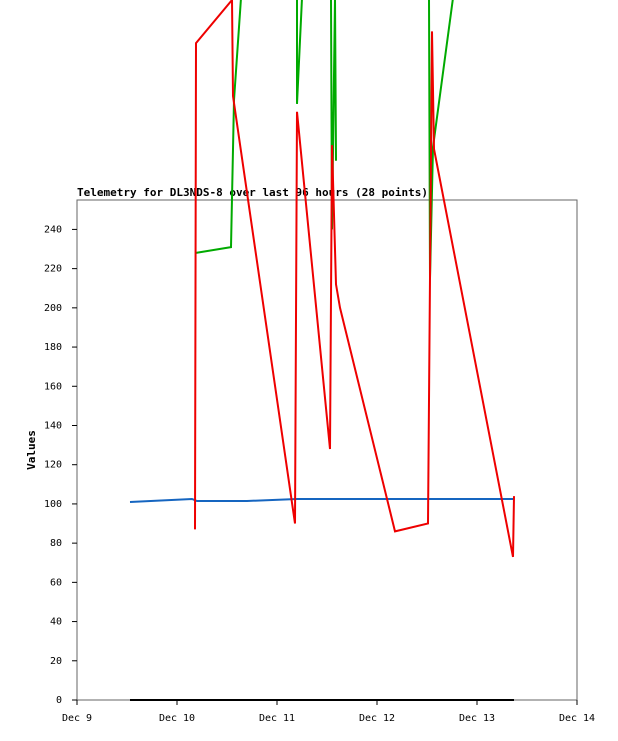  I want to click on y-tick-label: 160, so click(53, 386).